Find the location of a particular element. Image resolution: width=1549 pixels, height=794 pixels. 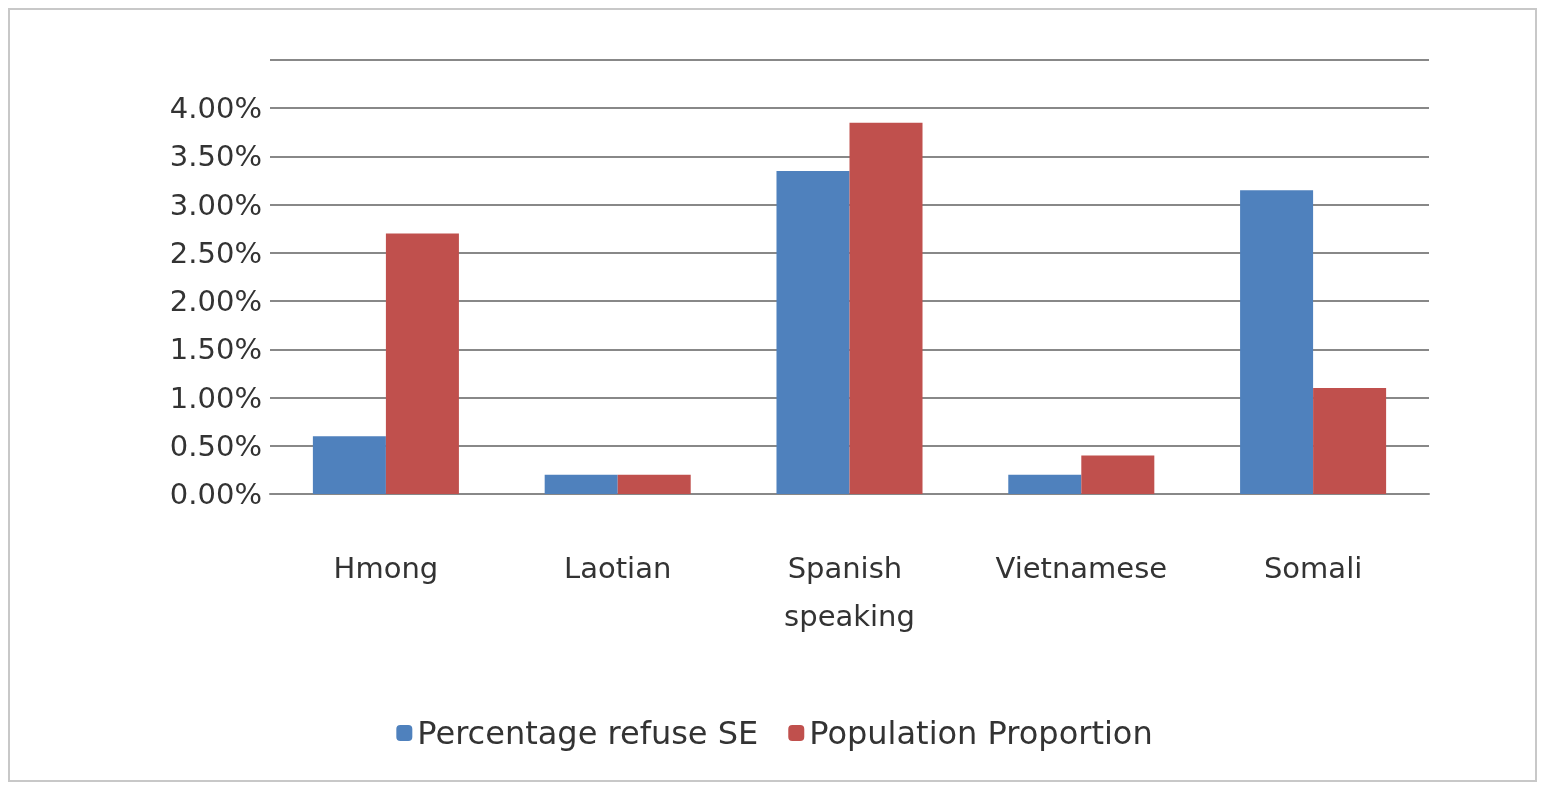

y-tick-label: 4.00% is located at coordinates (215, 108).